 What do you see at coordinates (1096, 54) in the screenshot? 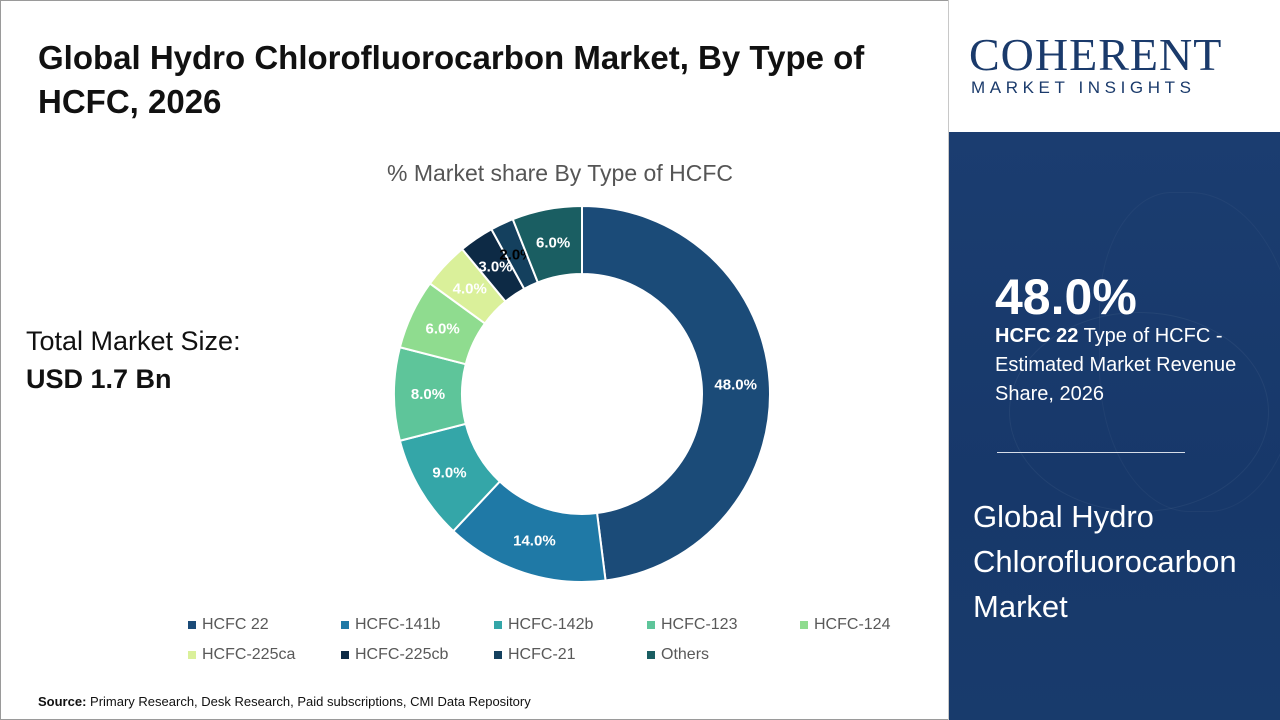
I see `logo-wordmark: COHERENT` at bounding box center [1096, 54].